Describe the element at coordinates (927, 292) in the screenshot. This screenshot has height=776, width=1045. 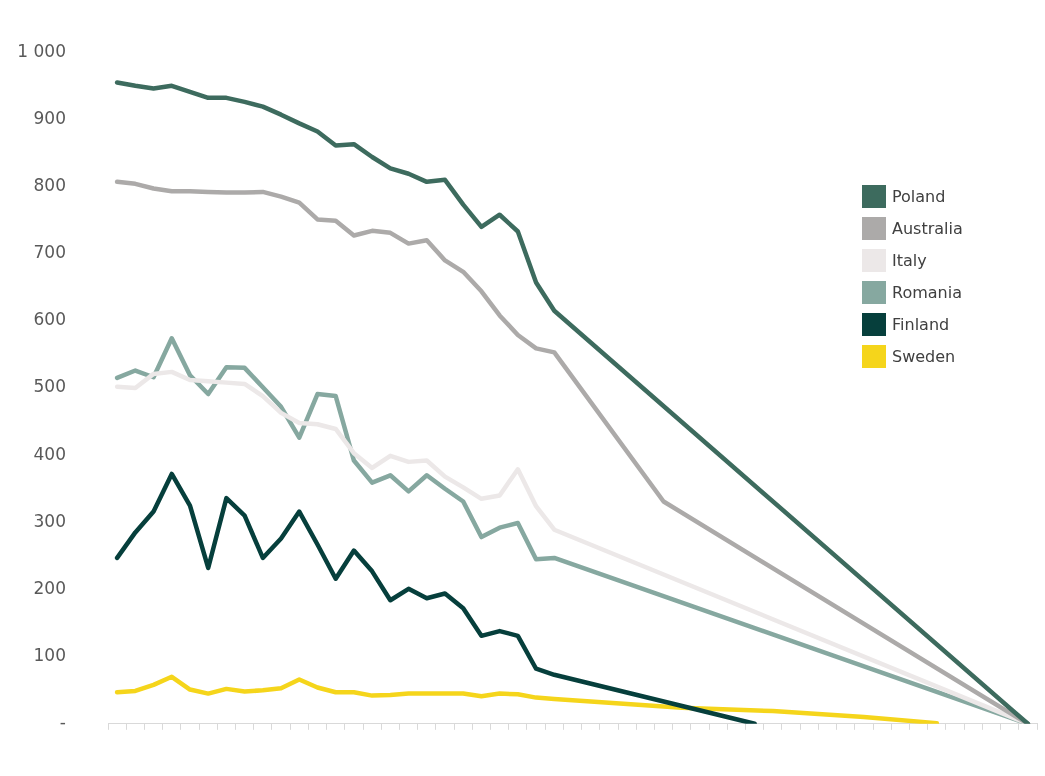
I see `legend-label: Romania` at that location.